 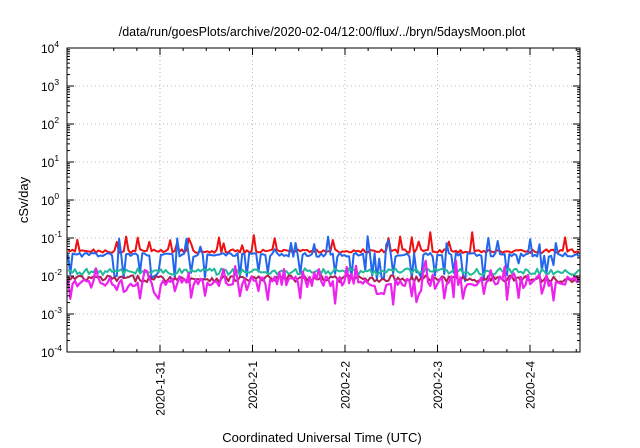 I want to click on y-tick-label: 10⁻¹, so click(x=51, y=237).